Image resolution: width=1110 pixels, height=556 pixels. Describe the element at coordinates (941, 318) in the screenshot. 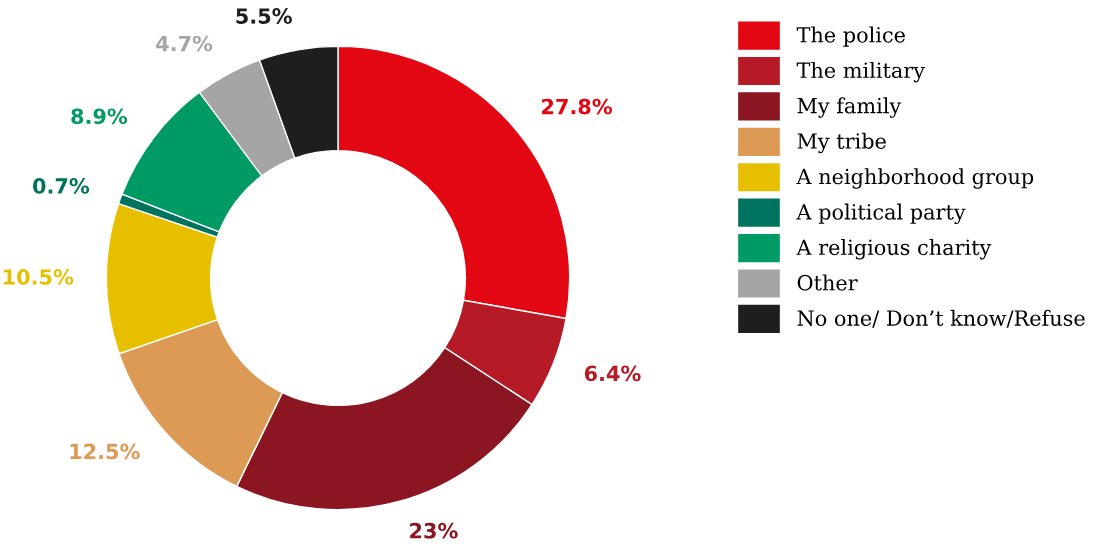

I see `legend-label: No one/ Don’t know/Refuse` at that location.